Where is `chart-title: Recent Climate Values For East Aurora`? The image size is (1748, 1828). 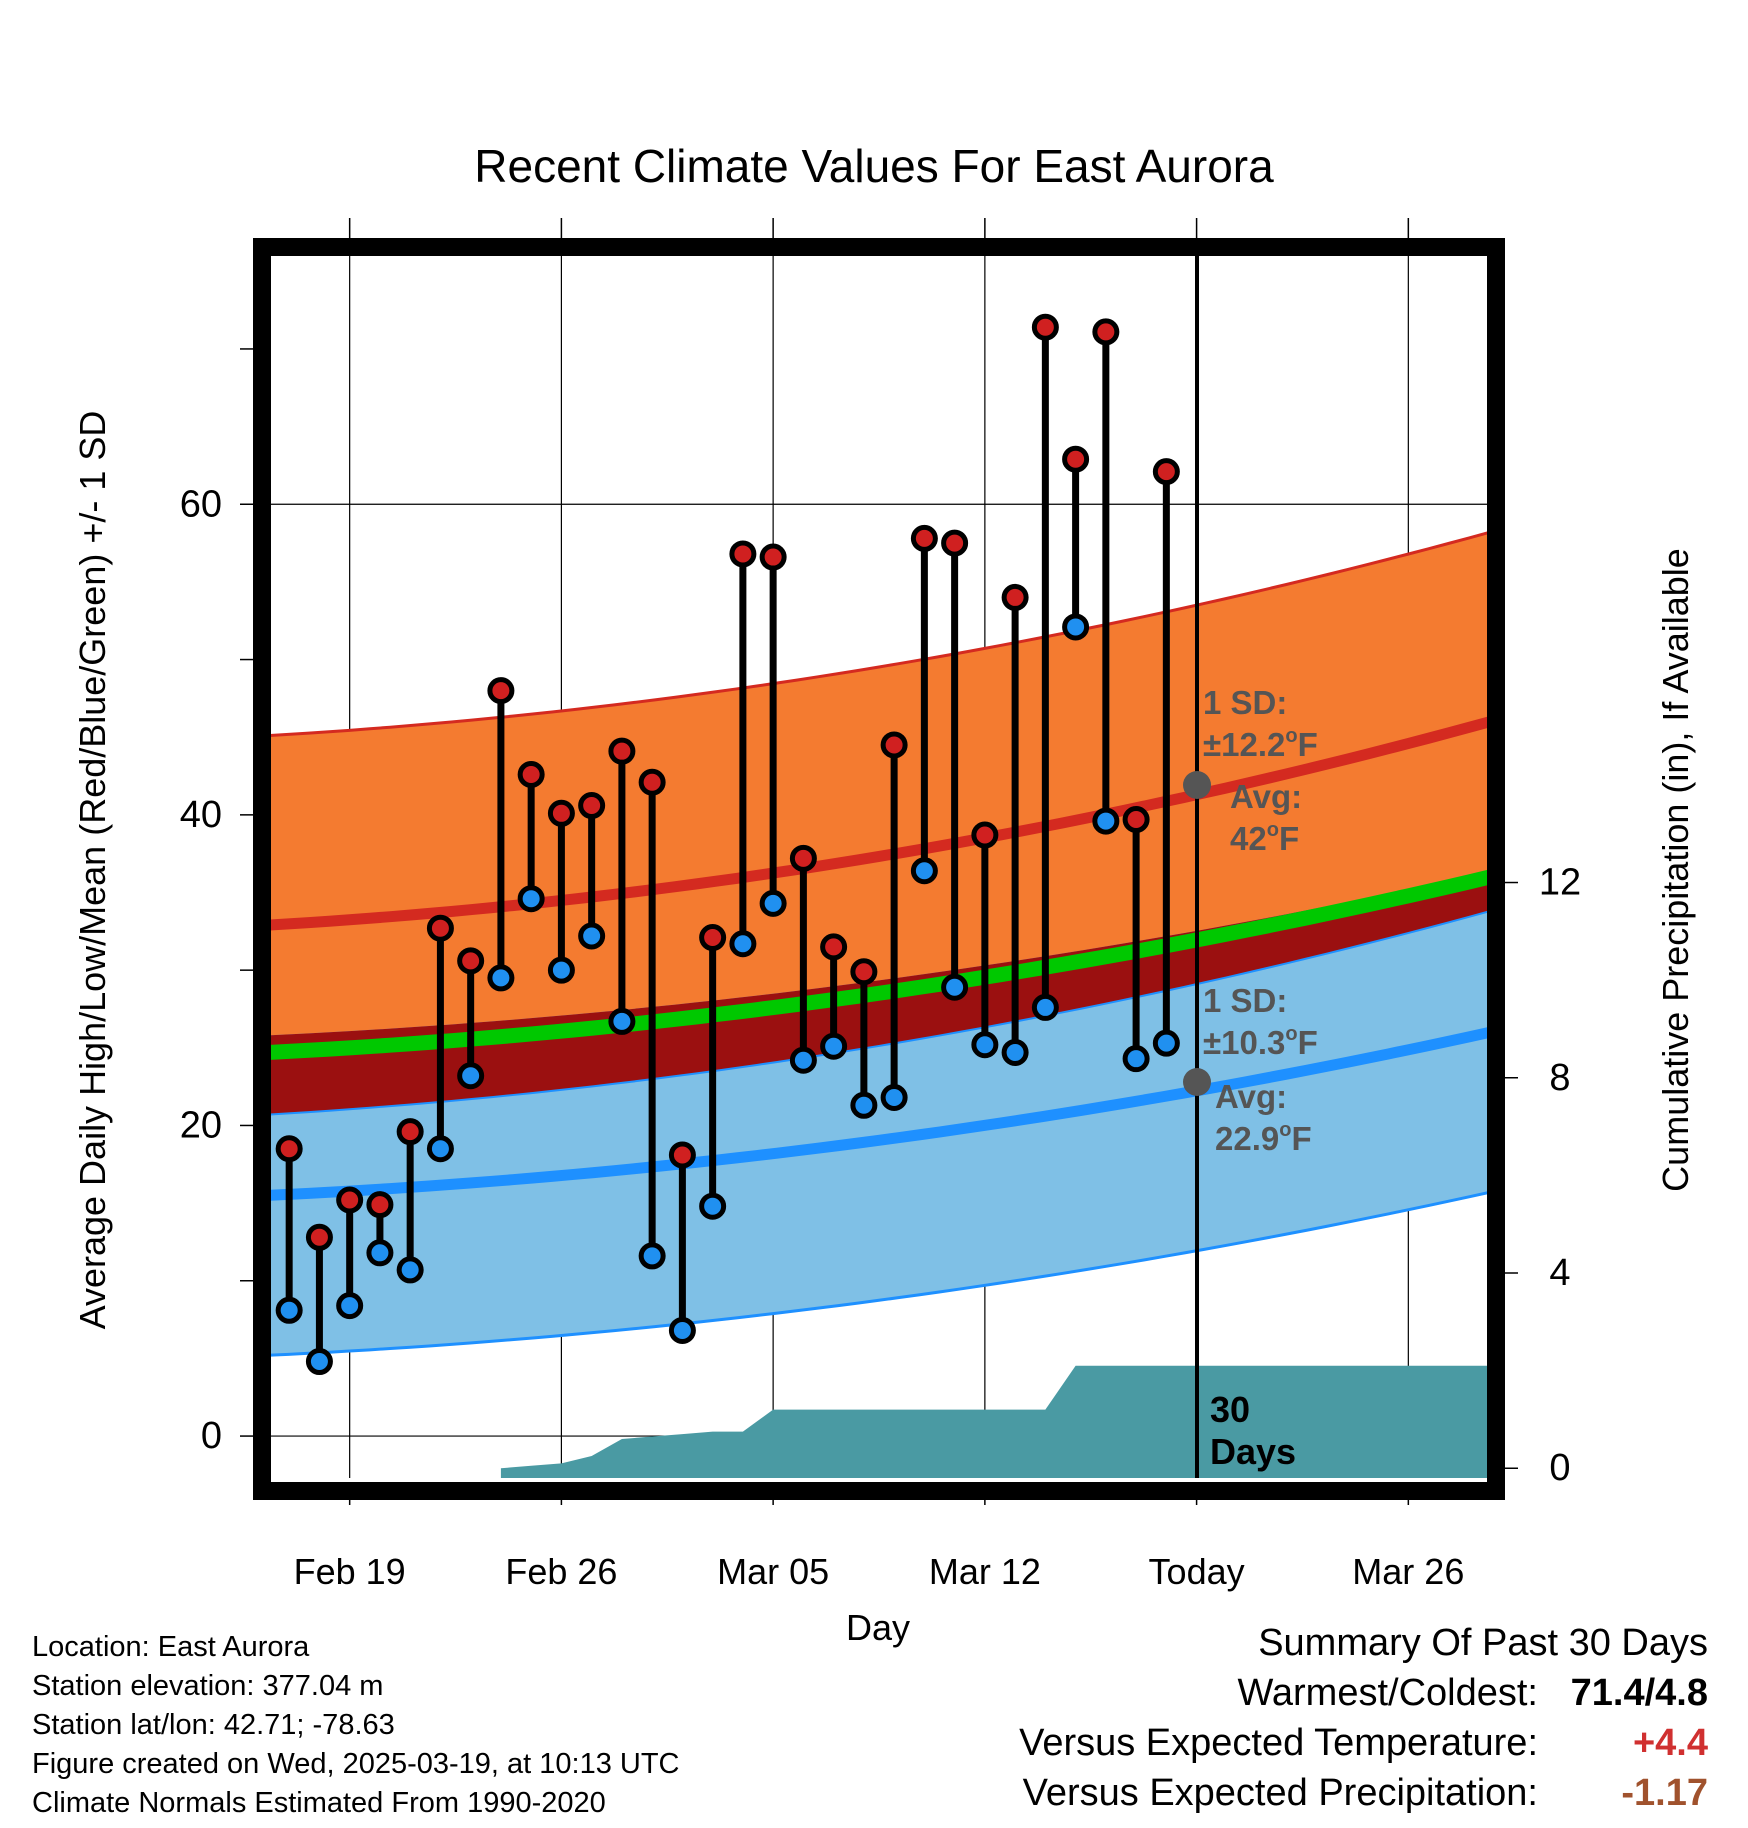 chart-title: Recent Climate Values For East Aurora is located at coordinates (874, 166).